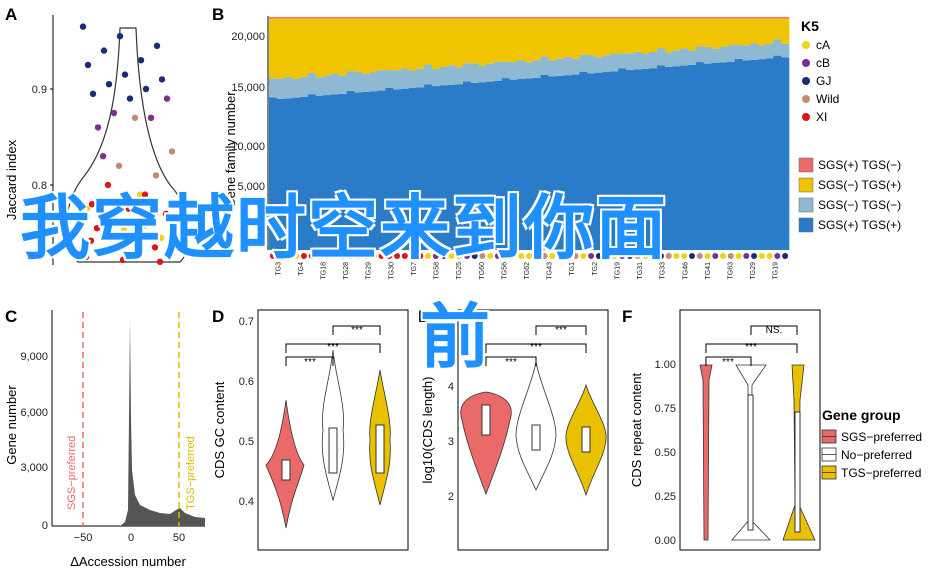 The width and height of the screenshot is (940, 573). Describe the element at coordinates (230, 150) in the screenshot. I see `panel-b-ylabel: Gene family number` at that location.